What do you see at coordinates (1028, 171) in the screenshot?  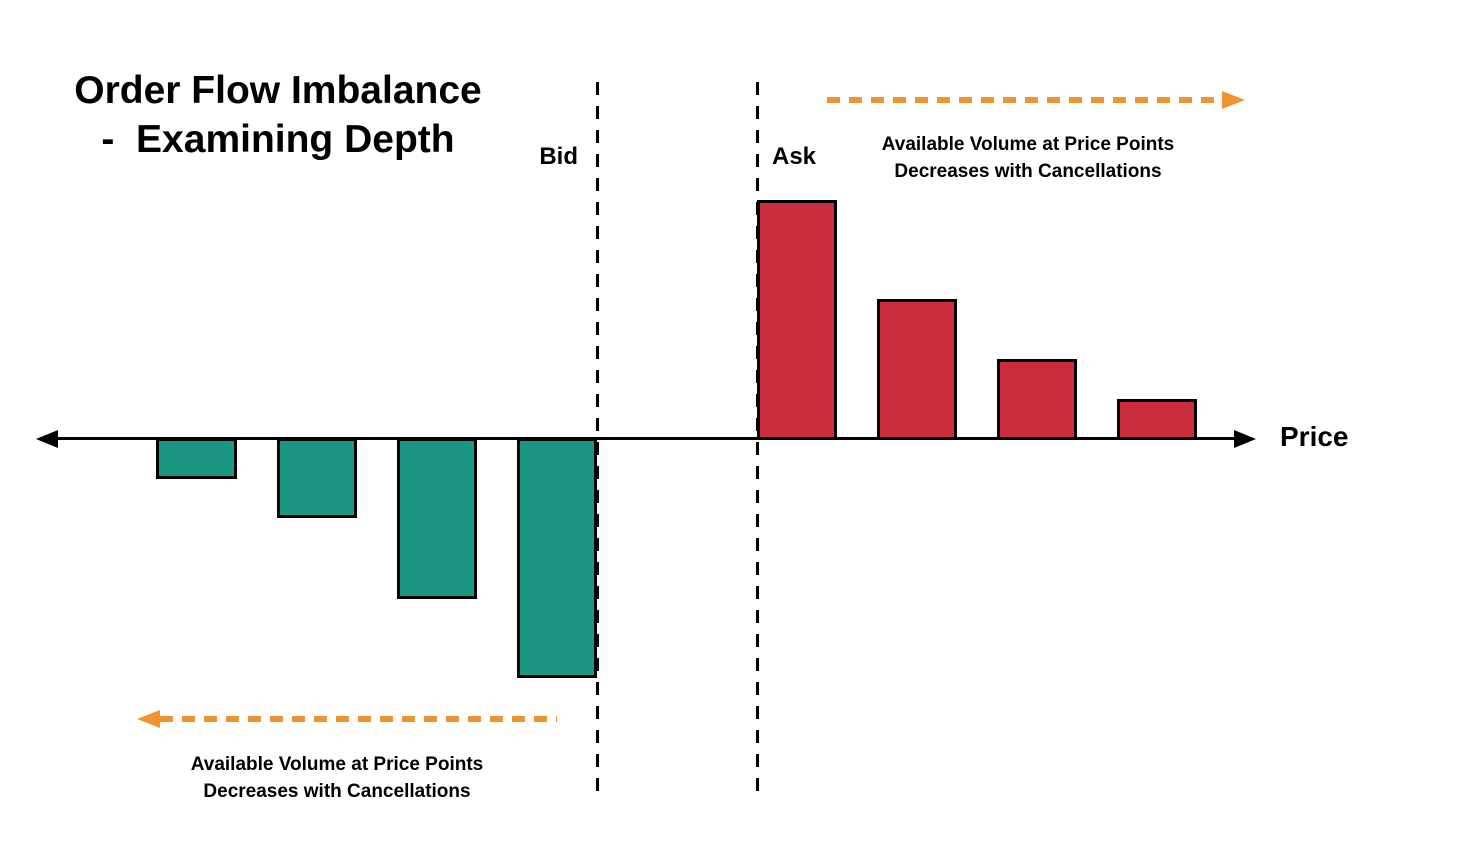 I see `ask-annotation-line2: Decreases with Cancellations` at bounding box center [1028, 171].